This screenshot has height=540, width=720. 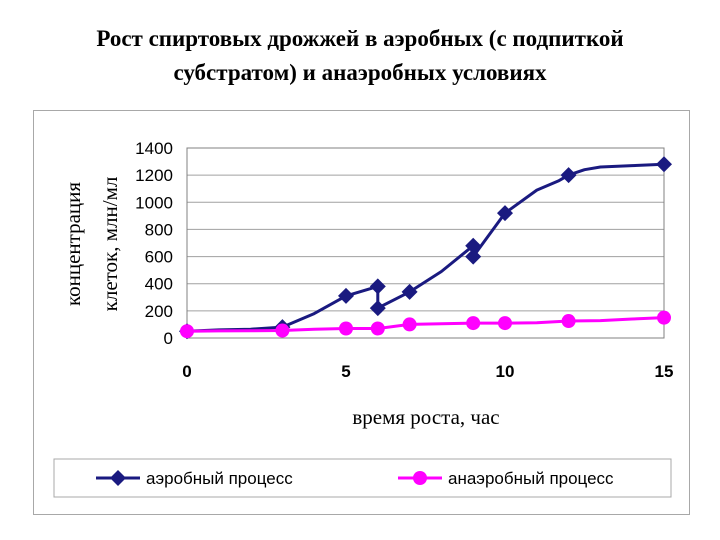 I want to click on y-tick-label: 600, so click(x=159, y=257).